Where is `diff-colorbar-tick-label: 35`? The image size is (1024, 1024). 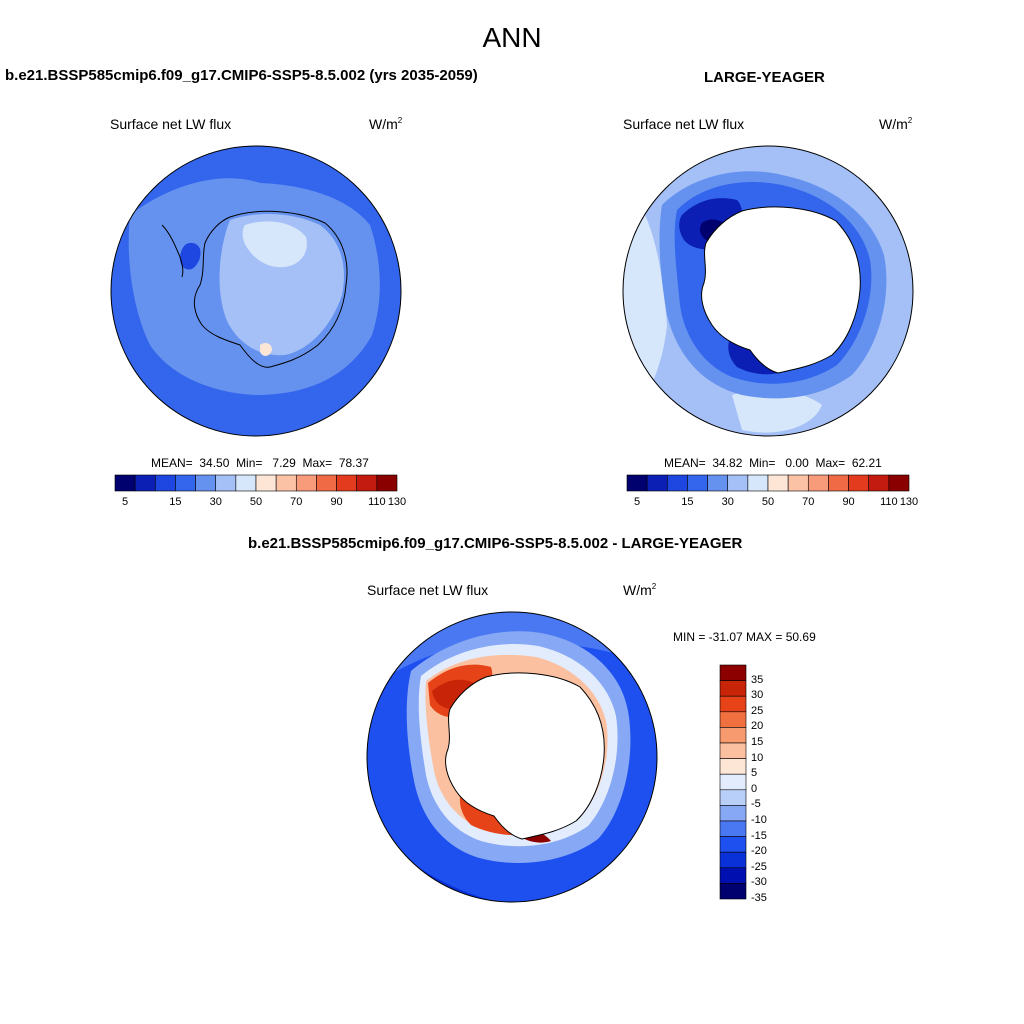
diff-colorbar-tick-label: 35 is located at coordinates (757, 679).